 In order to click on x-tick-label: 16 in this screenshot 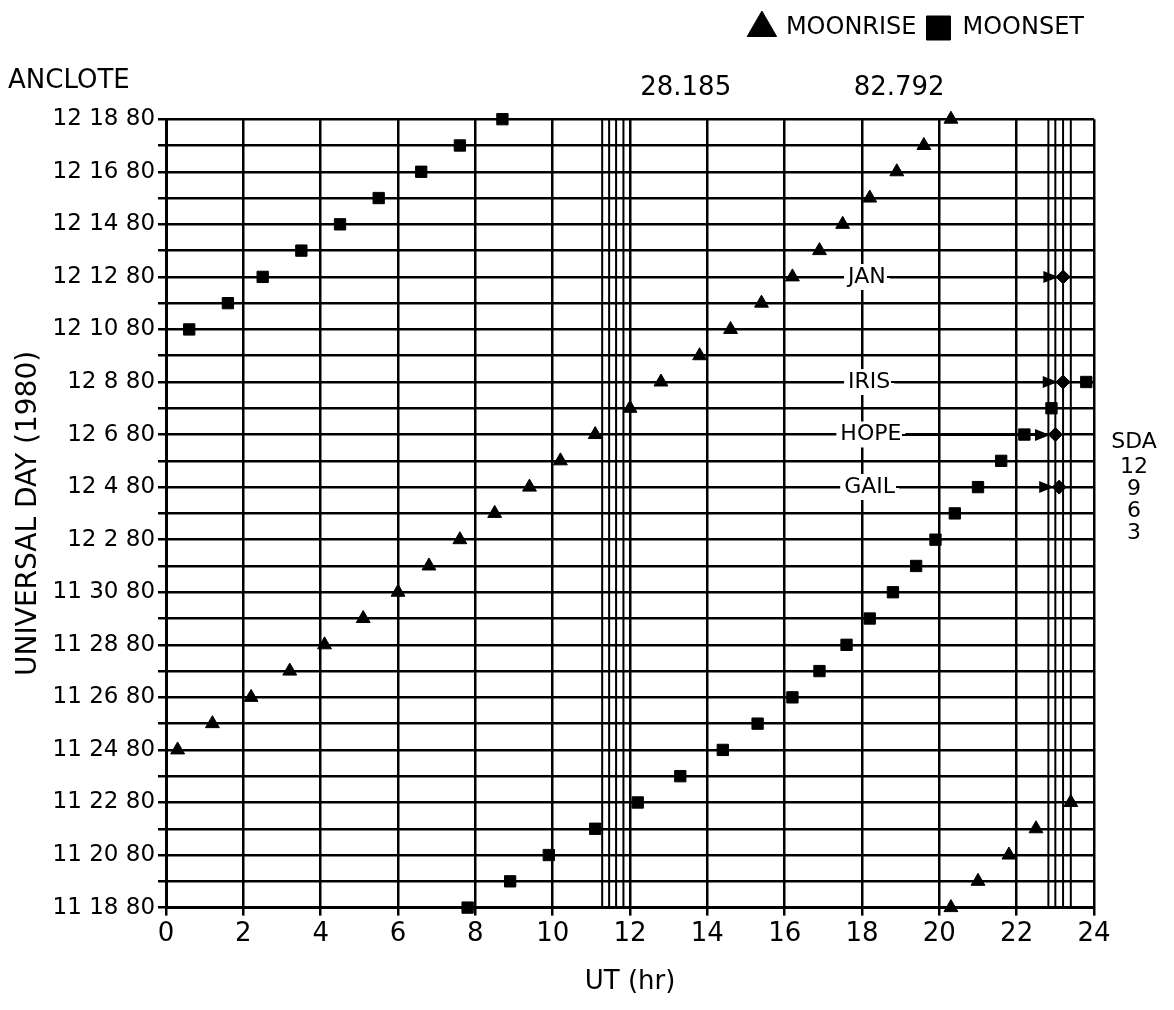, I will do `click(785, 931)`.